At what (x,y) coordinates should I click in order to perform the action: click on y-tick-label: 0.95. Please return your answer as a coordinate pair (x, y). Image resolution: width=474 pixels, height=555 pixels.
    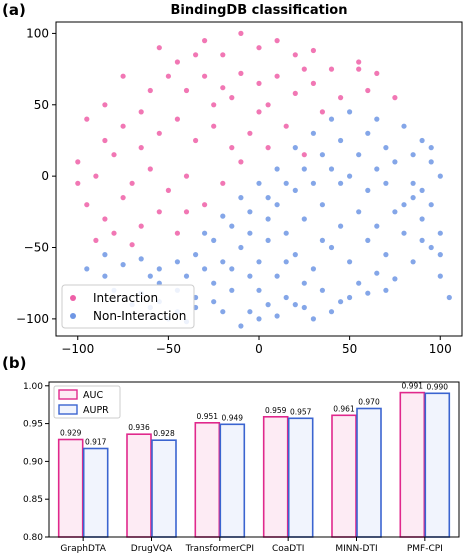
    Looking at the image, I should click on (33, 425).